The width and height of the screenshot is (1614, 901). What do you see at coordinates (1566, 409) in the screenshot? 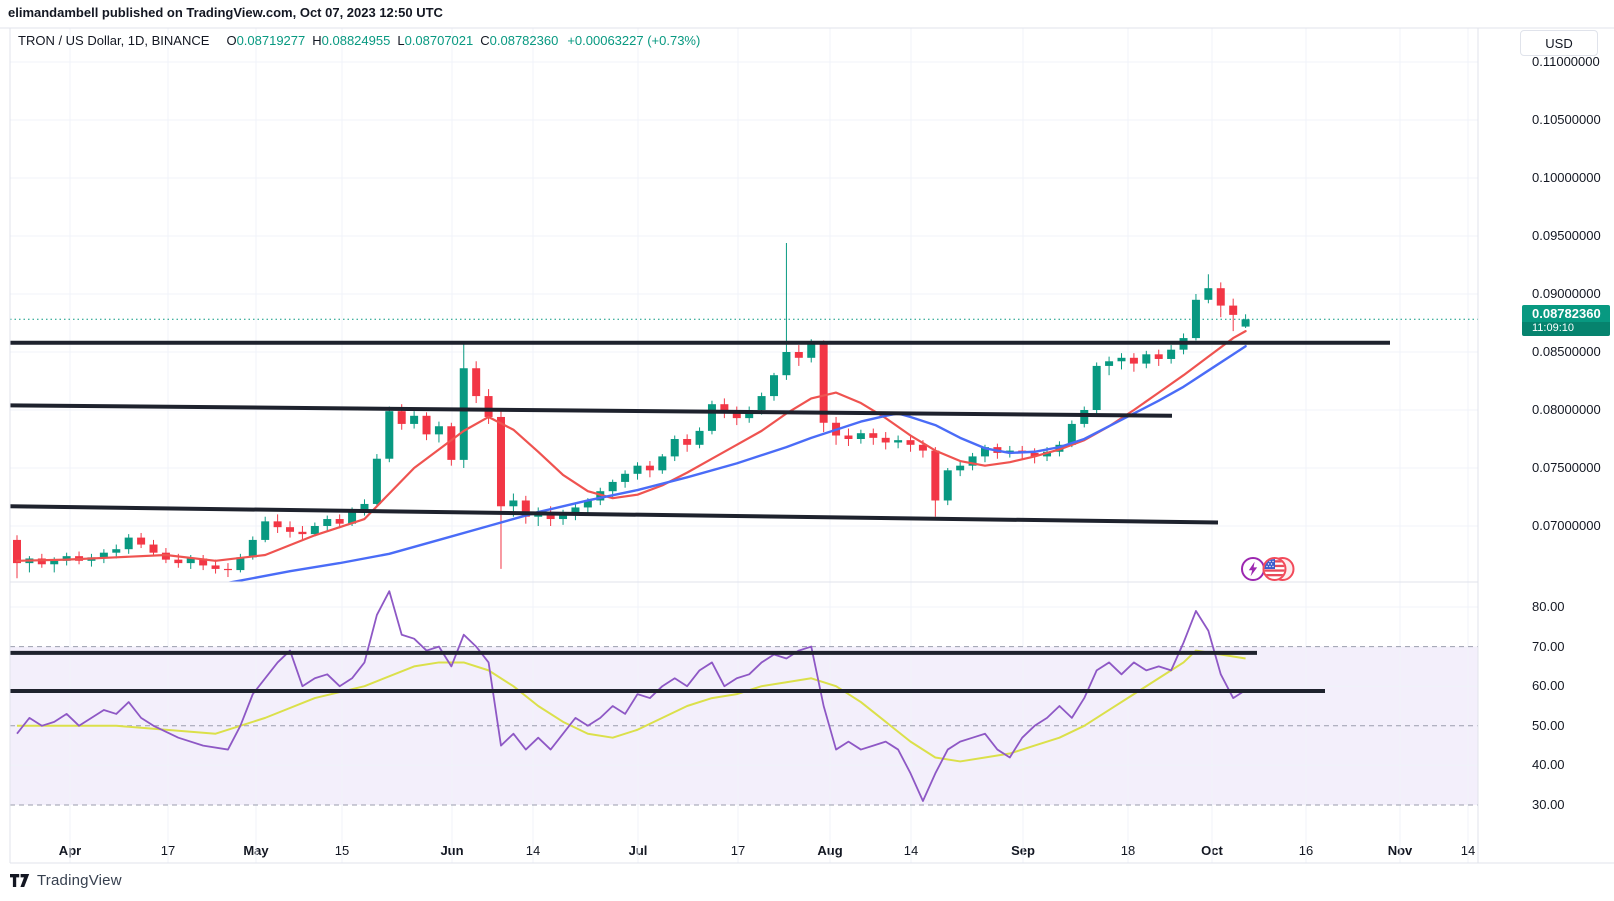
I see `price-axis-label: 0.08000000` at bounding box center [1566, 409].